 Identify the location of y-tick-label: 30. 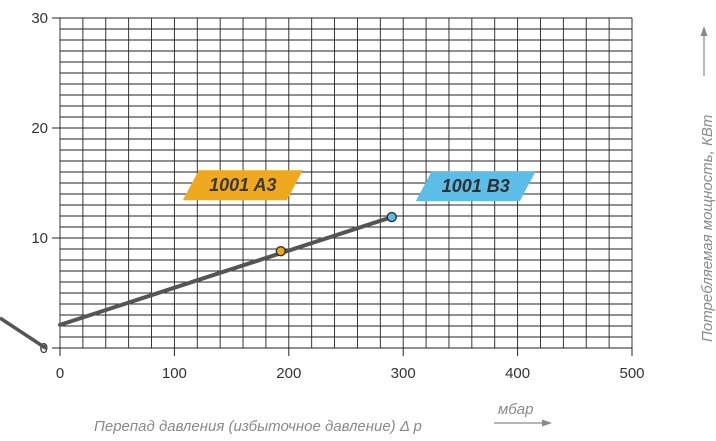
(39, 18).